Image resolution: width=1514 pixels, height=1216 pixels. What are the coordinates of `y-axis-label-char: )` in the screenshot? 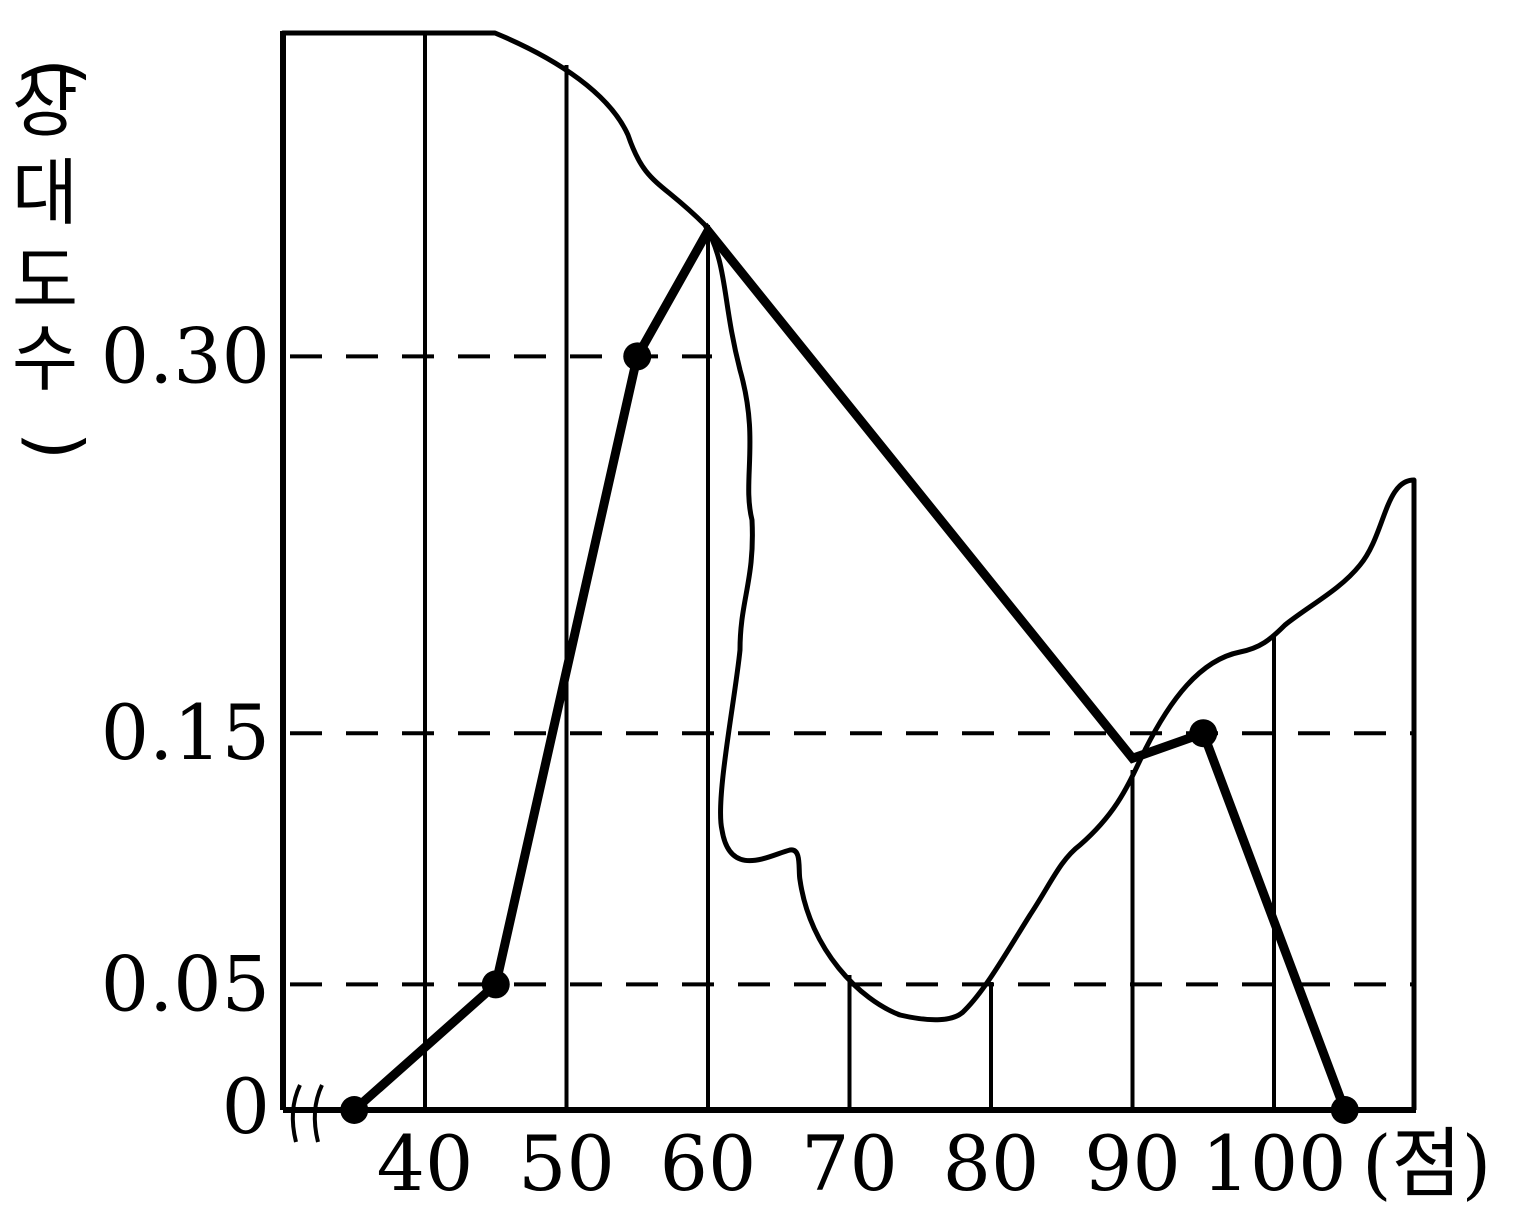 It's located at (56, 446).